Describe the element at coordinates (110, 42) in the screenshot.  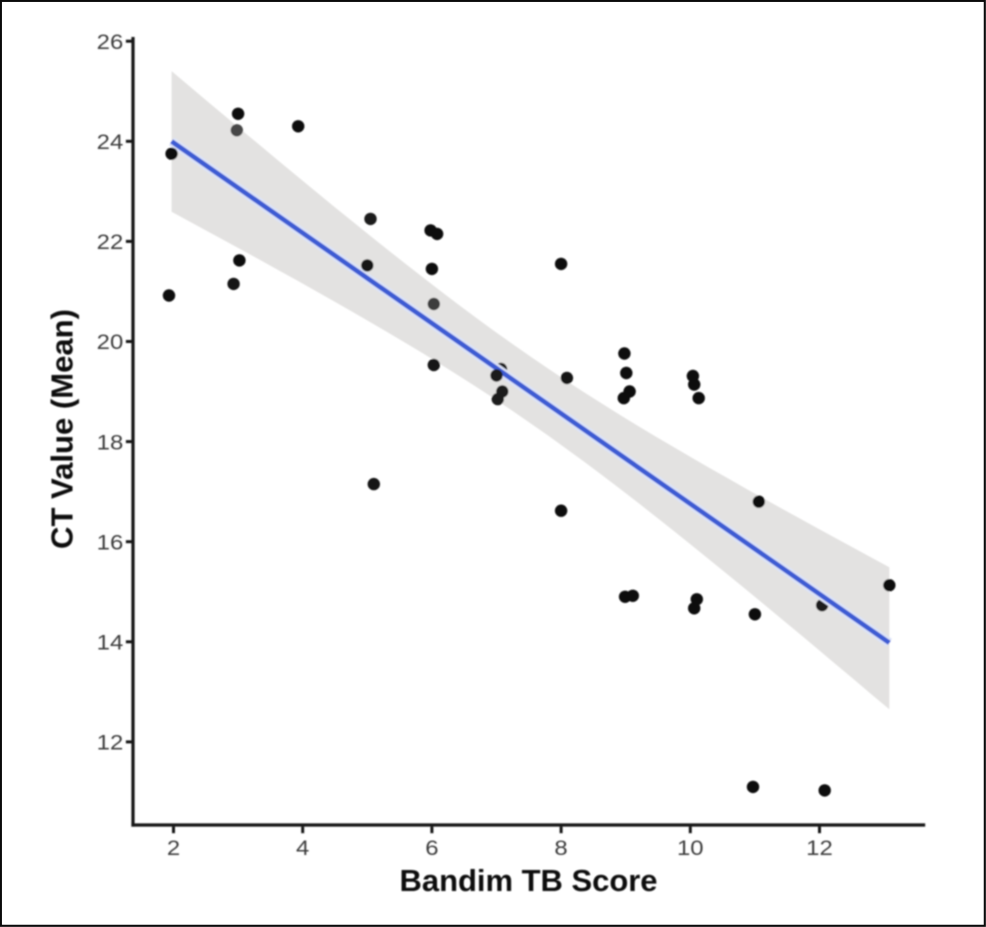
I see `svg-text: 26` at that location.